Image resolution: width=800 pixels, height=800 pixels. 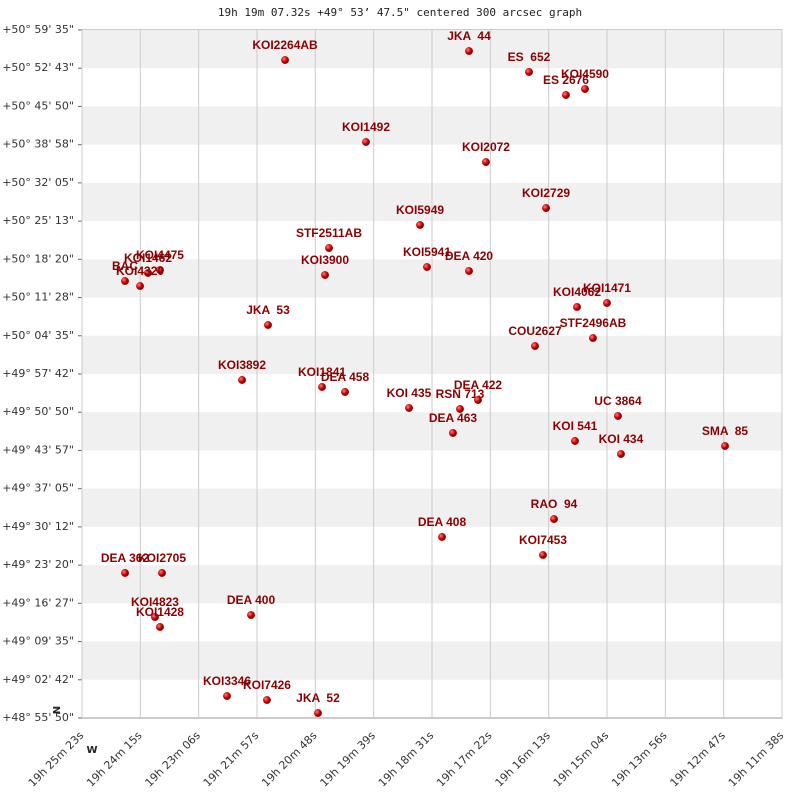 I want to click on star-label: KOI7426, so click(x=267, y=685).